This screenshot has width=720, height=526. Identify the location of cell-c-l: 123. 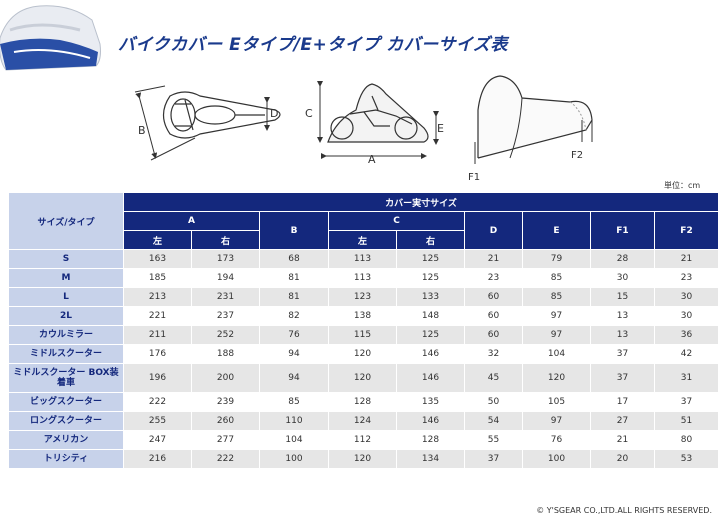
(362, 297).